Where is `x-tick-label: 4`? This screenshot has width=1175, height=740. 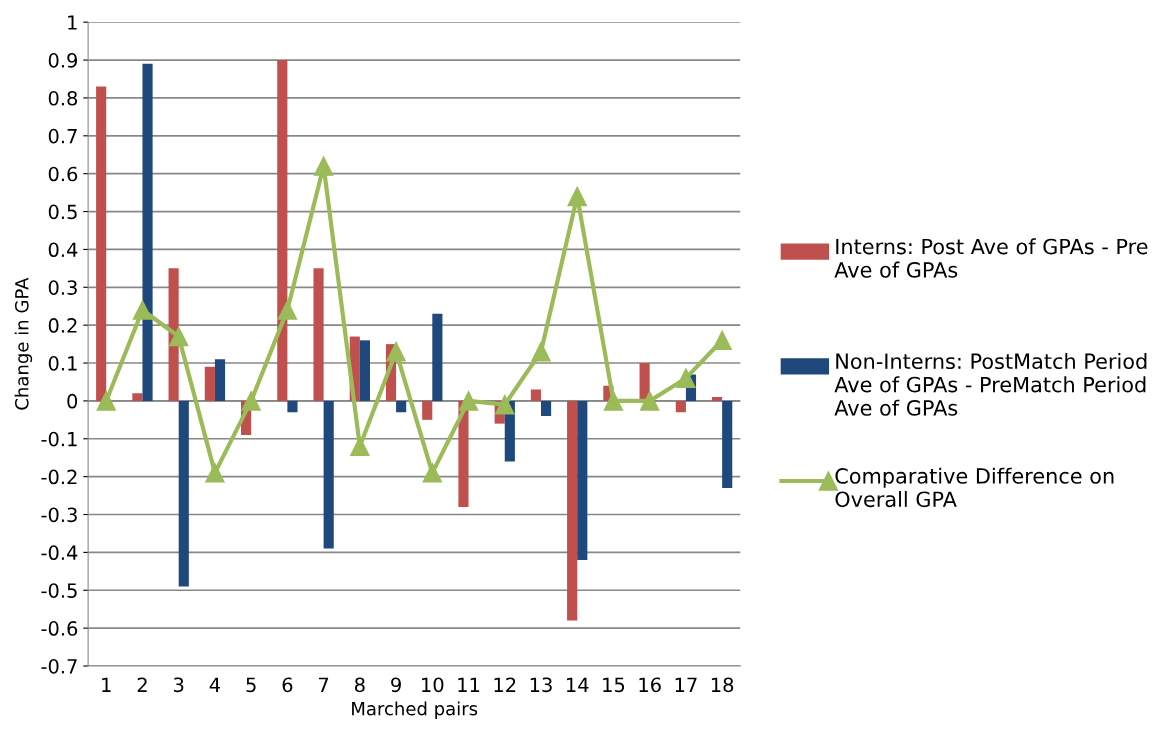
x-tick-label: 4 is located at coordinates (215, 684).